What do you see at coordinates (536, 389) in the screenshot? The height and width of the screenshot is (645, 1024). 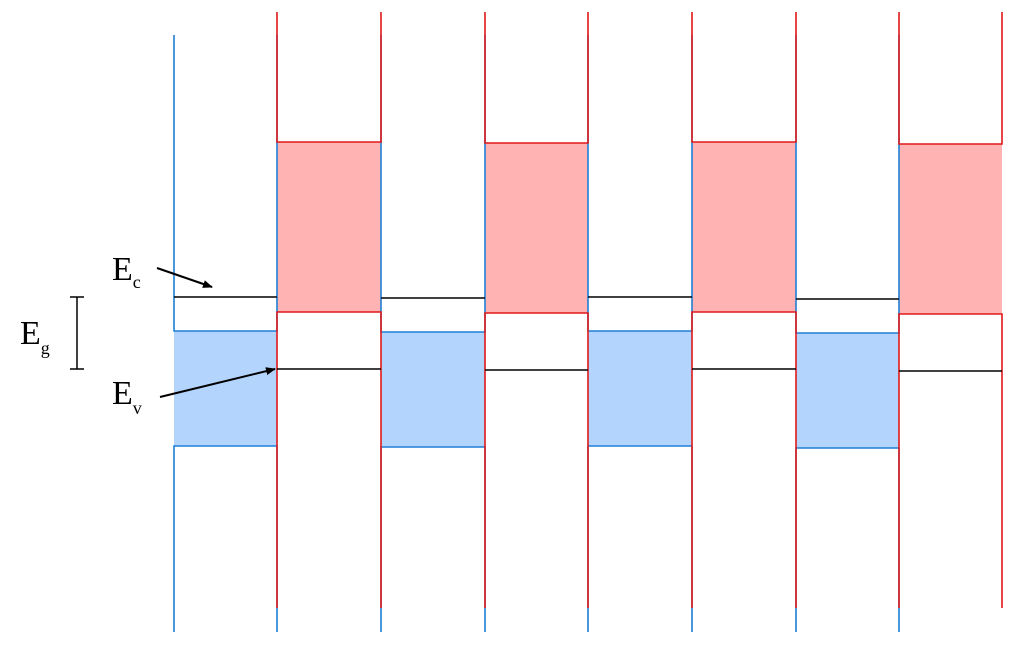 I see `blue-wells` at bounding box center [536, 389].